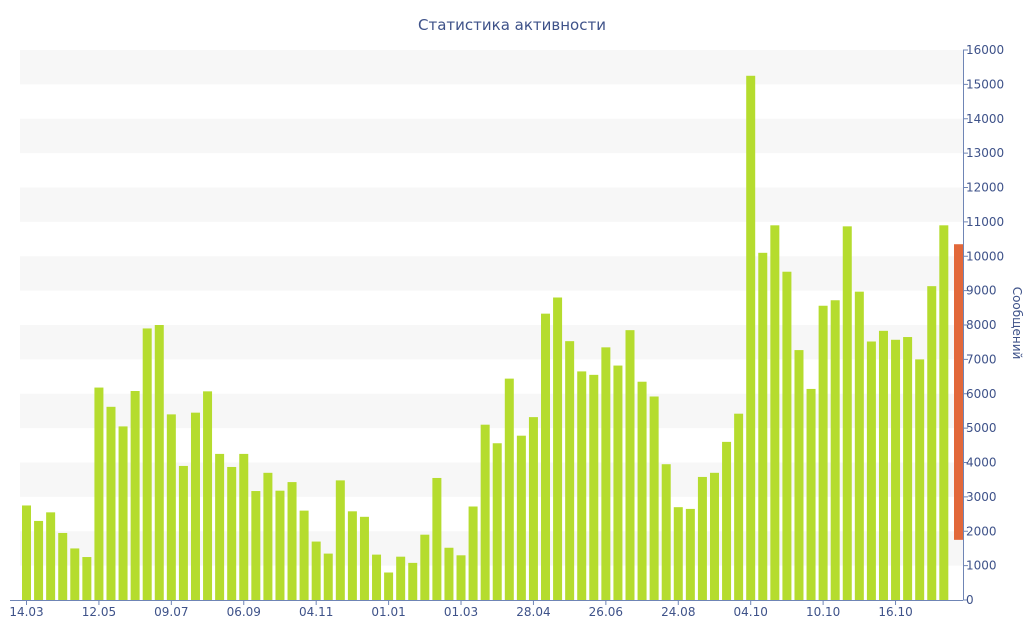 The image size is (1024, 640). What do you see at coordinates (985, 256) in the screenshot?
I see `y-tick-label: 10000` at bounding box center [985, 256].